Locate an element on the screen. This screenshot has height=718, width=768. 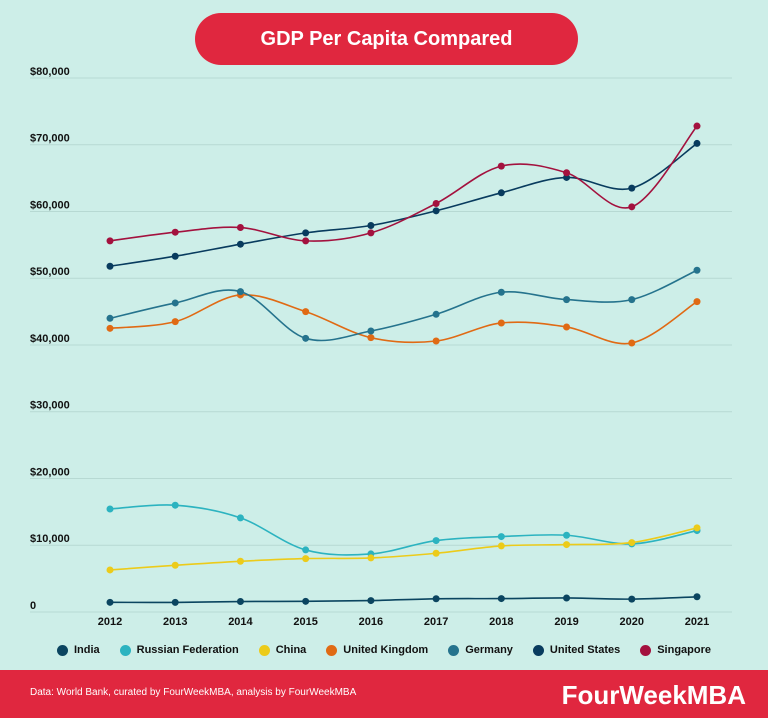
legend-item: Singapore is located at coordinates (675, 650).